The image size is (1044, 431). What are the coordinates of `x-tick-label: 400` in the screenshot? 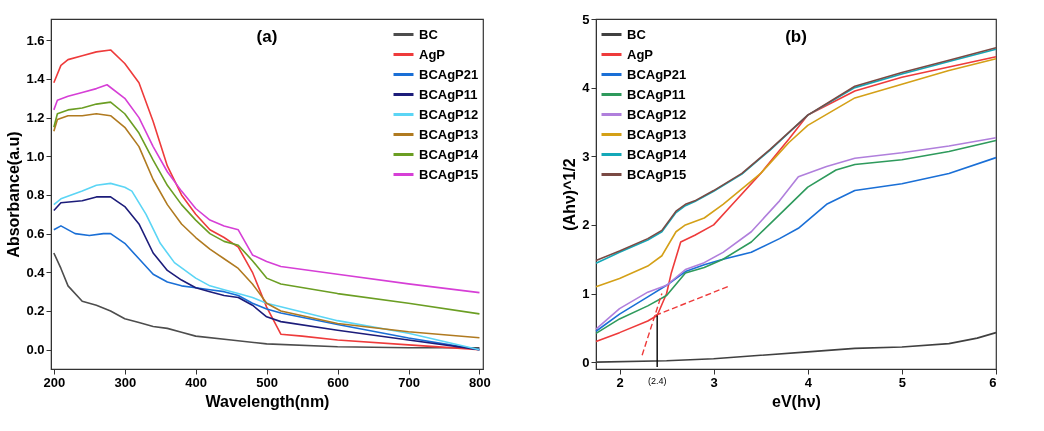 It's located at (196, 382).